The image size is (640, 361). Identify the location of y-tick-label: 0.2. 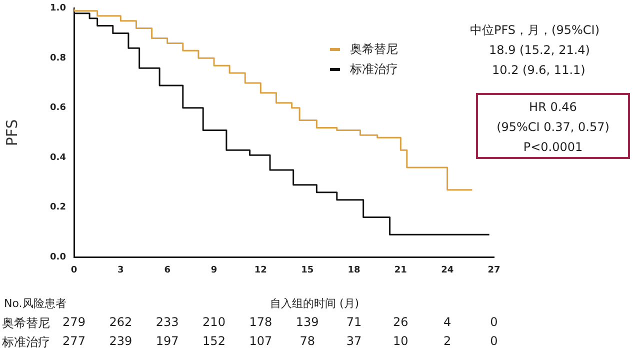
(58, 207).